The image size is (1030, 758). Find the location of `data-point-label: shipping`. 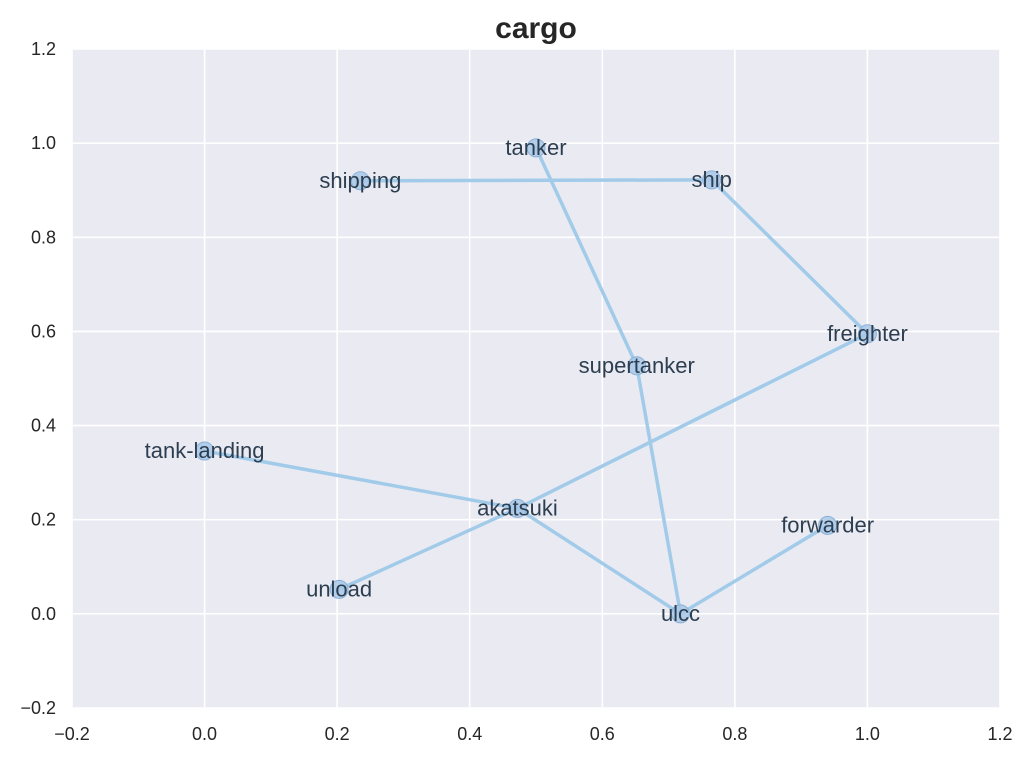

data-point-label: shipping is located at coordinates (360, 180).